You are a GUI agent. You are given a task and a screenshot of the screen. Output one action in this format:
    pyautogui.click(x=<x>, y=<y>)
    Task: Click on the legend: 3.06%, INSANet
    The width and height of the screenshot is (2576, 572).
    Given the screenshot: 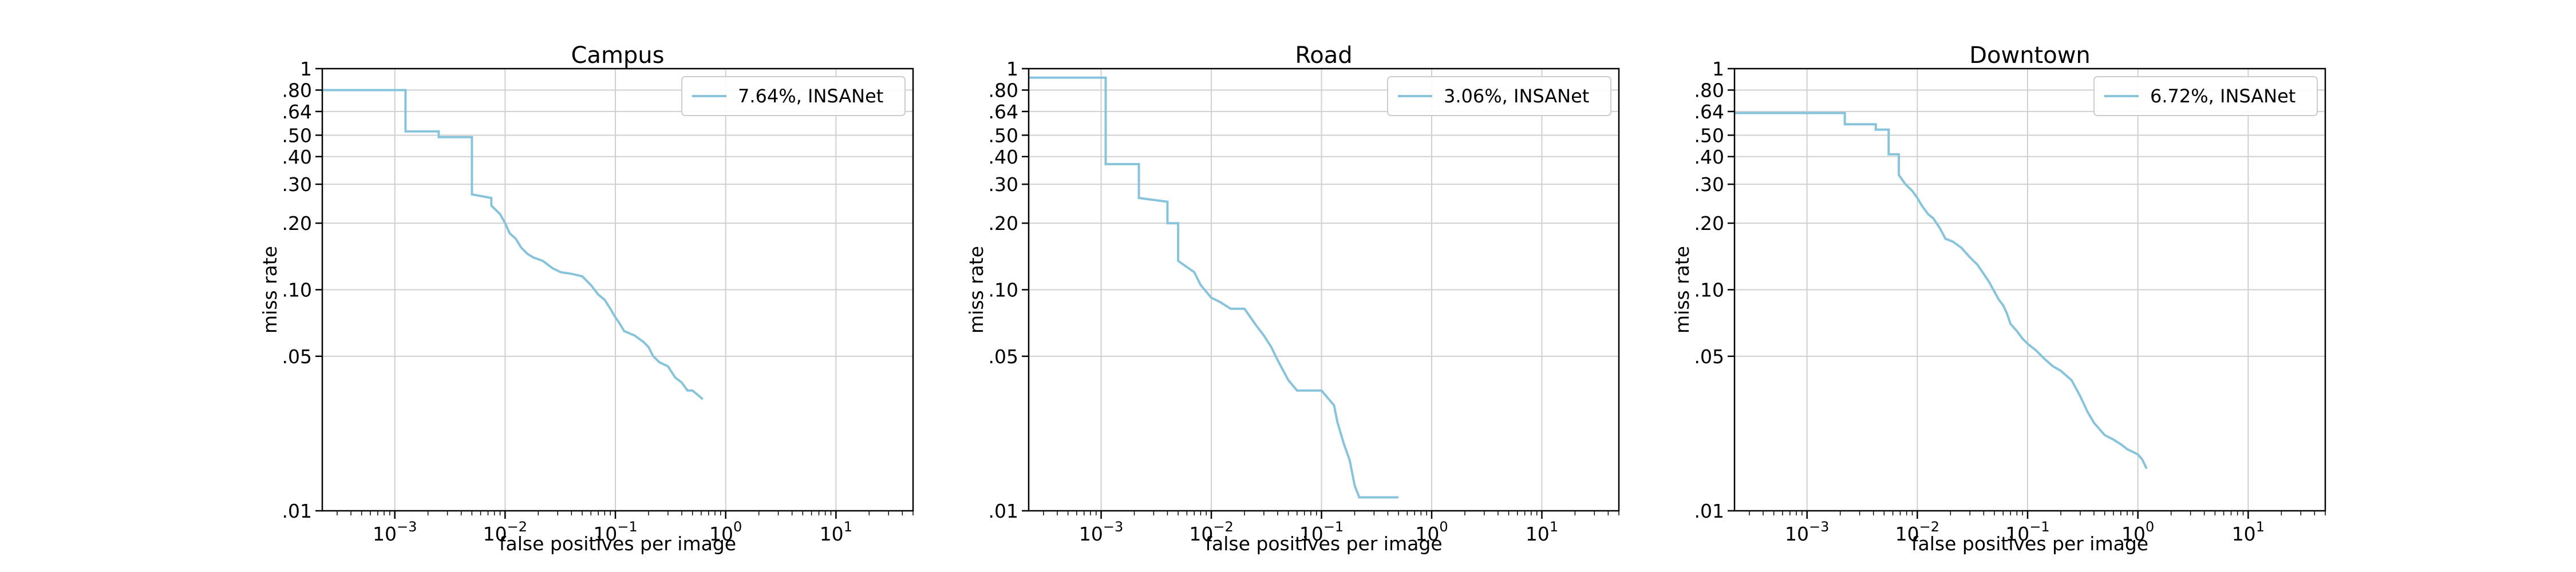 What is the action you would take?
    pyautogui.click(x=1499, y=96)
    